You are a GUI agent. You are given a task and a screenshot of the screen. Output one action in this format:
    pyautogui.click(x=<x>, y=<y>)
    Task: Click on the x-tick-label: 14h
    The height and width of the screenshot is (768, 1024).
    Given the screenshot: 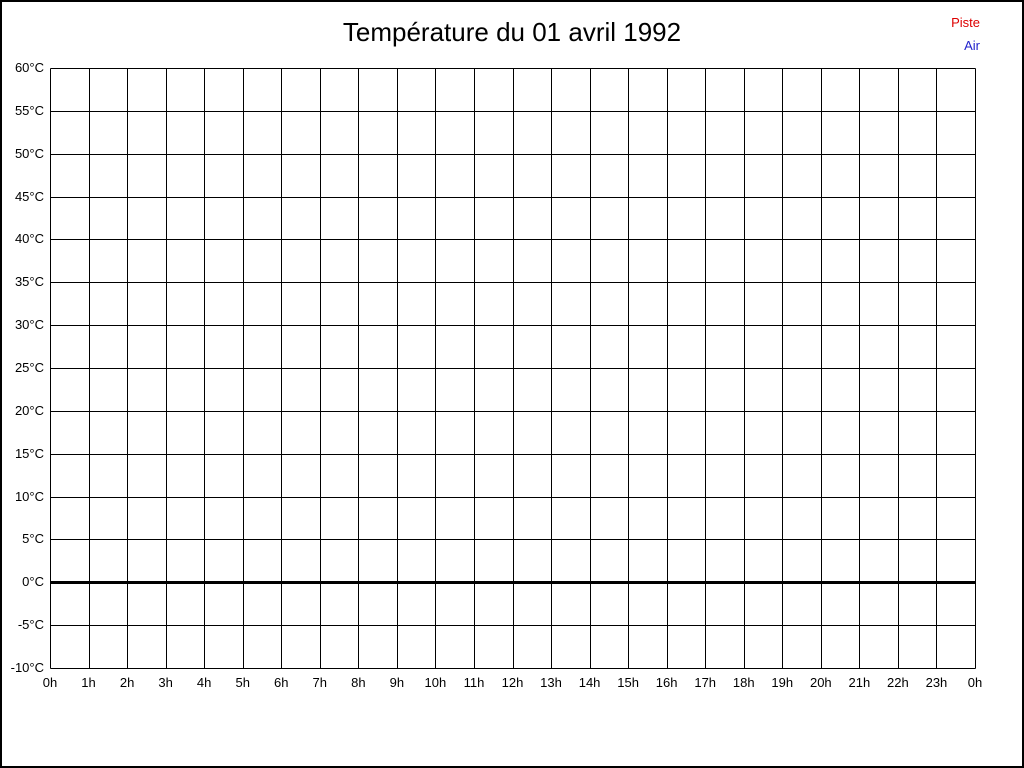 What is the action you would take?
    pyautogui.click(x=589, y=682)
    